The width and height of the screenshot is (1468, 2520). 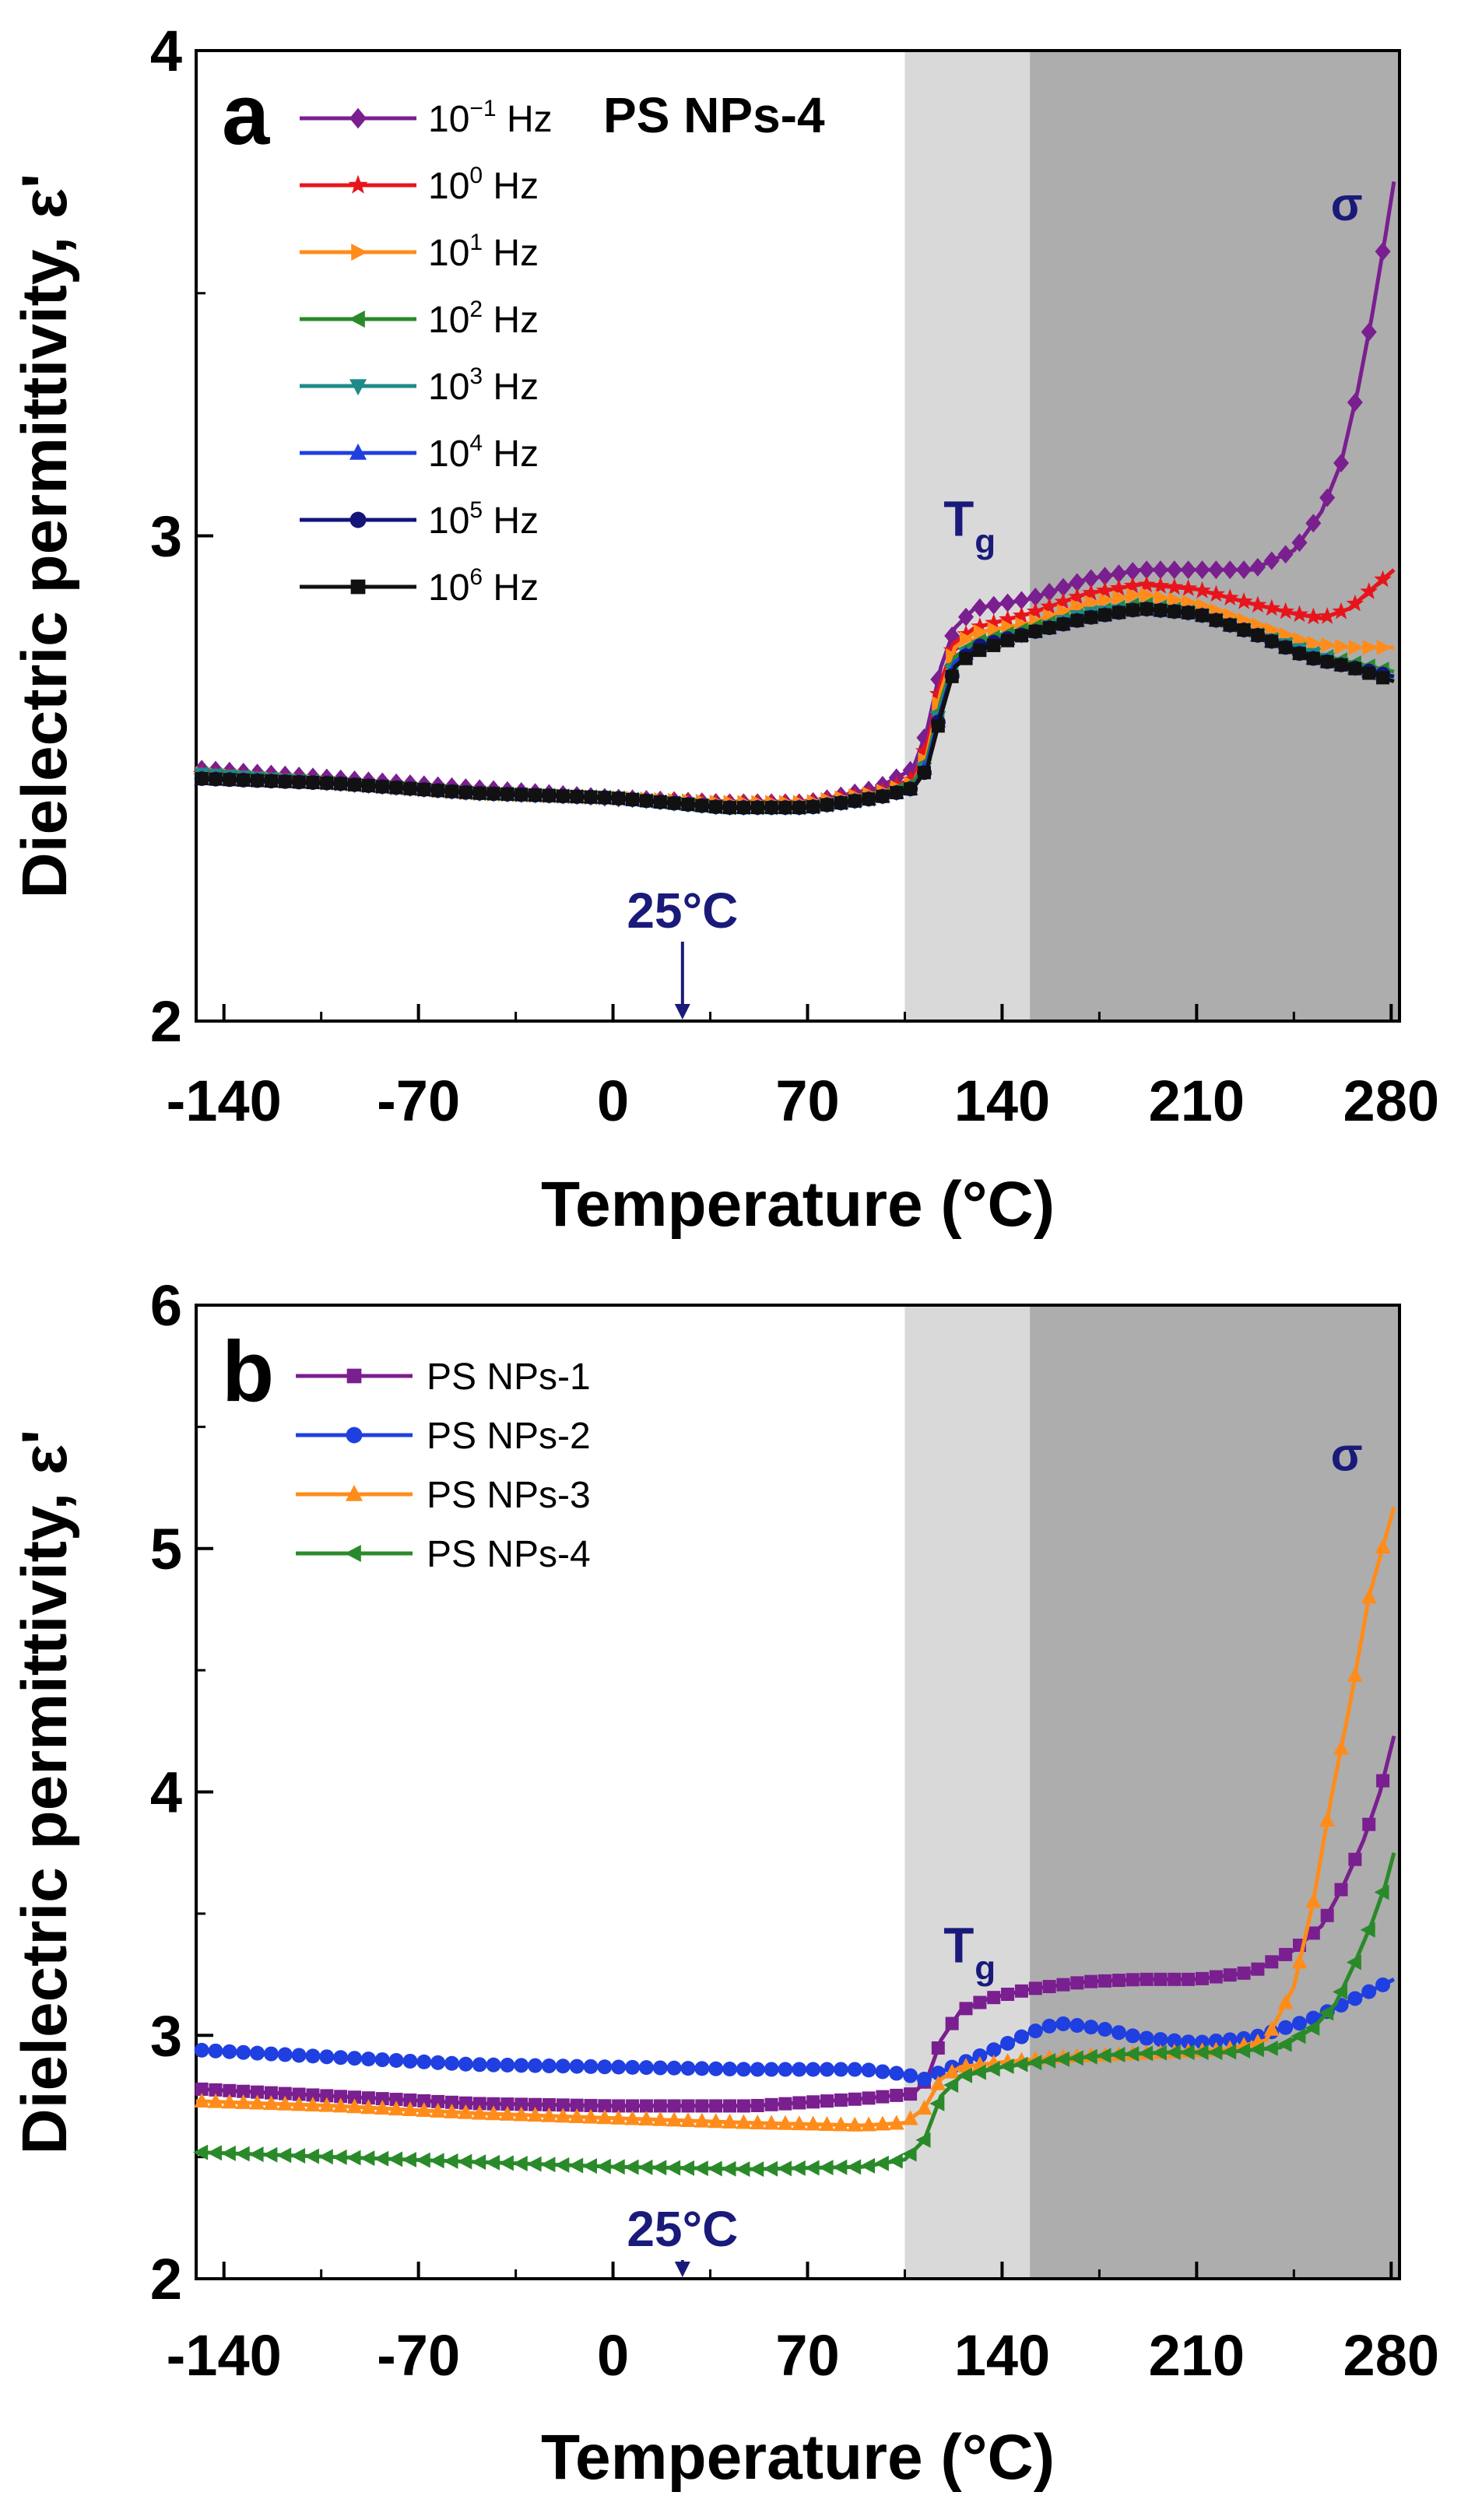 I want to click on x-tick-label: -70, so click(x=418, y=2356).